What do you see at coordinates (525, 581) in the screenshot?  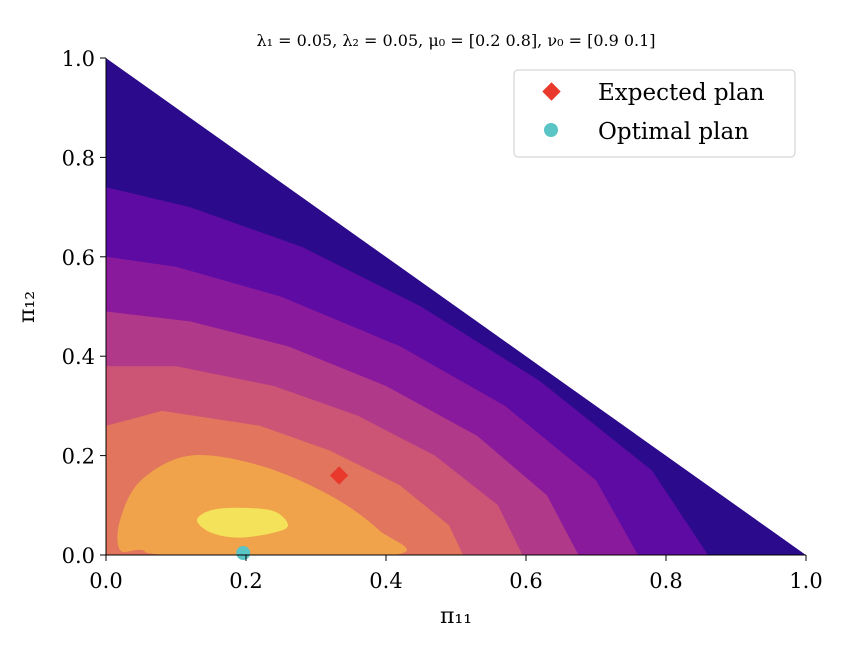 I see `x-tick-label: 0.6` at bounding box center [525, 581].